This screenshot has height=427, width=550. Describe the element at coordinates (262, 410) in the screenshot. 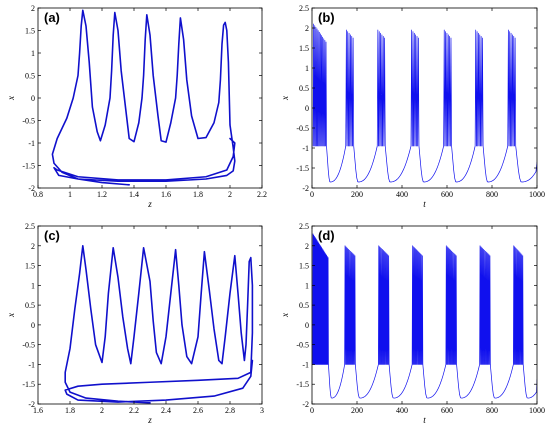

I see `x-tick-label: 3` at that location.